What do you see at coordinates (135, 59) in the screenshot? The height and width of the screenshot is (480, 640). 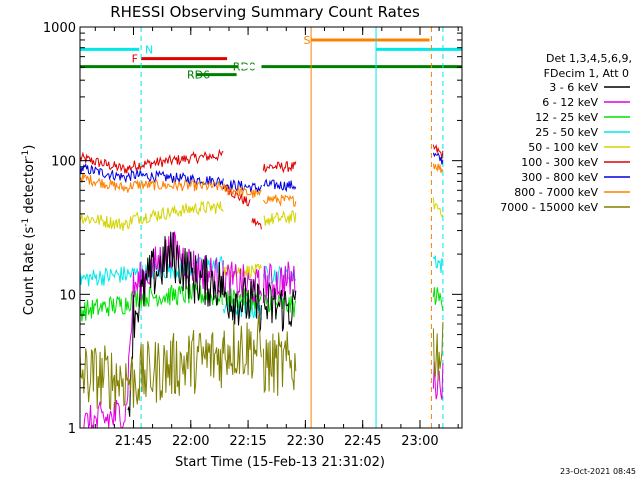 I see `flag-label: F` at bounding box center [135, 59].